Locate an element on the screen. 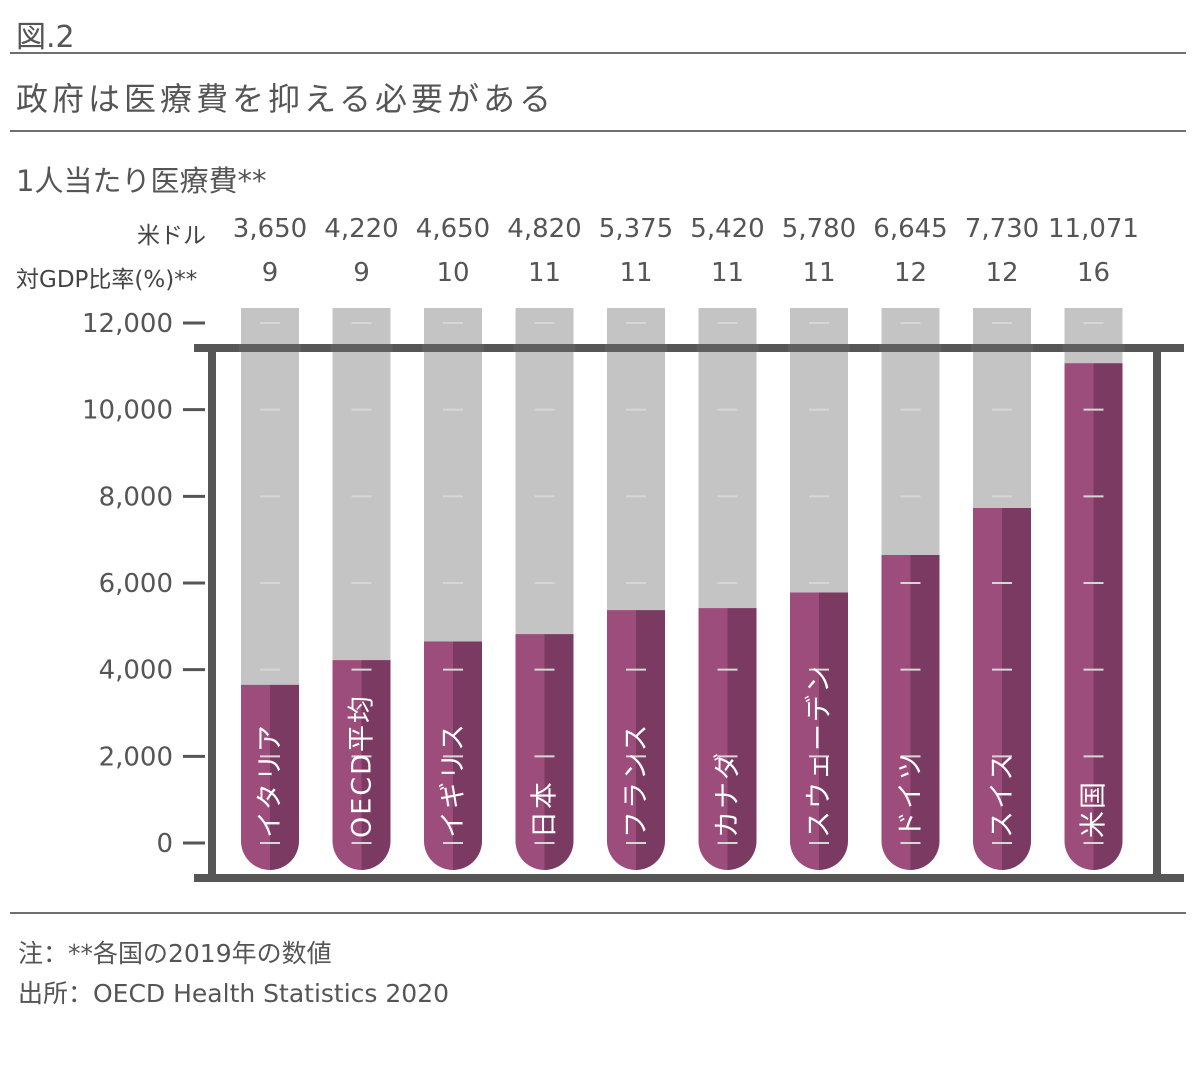 The height and width of the screenshot is (1065, 1200). usd-value-label: 5,375 is located at coordinates (636, 229).